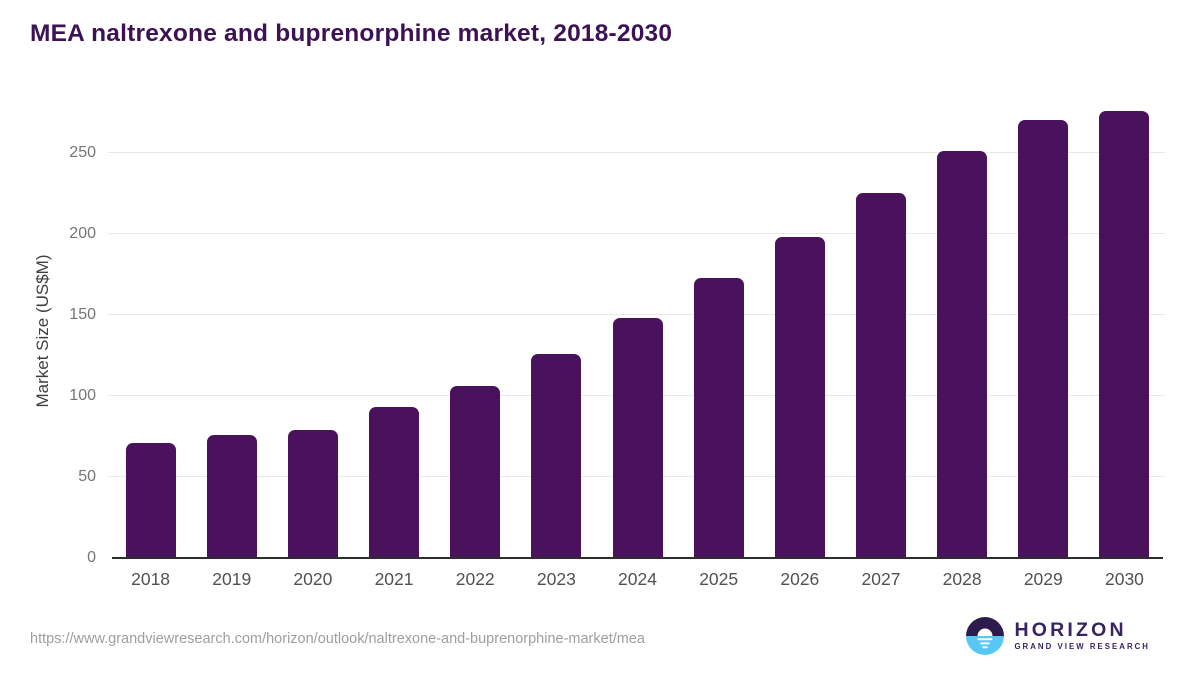  Describe the element at coordinates (393, 331) in the screenshot. I see `bar-slot-2021` at that location.